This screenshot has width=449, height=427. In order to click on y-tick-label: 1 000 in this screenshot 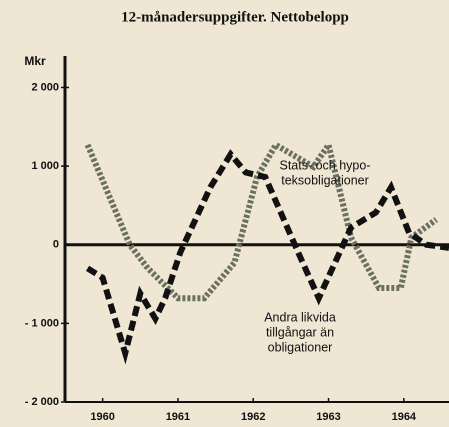, I will do `click(45, 166)`.